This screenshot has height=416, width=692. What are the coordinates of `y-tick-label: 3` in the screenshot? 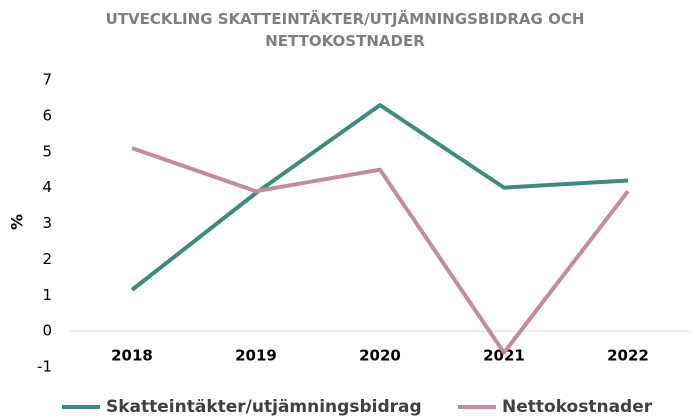 It's located at (47, 223).